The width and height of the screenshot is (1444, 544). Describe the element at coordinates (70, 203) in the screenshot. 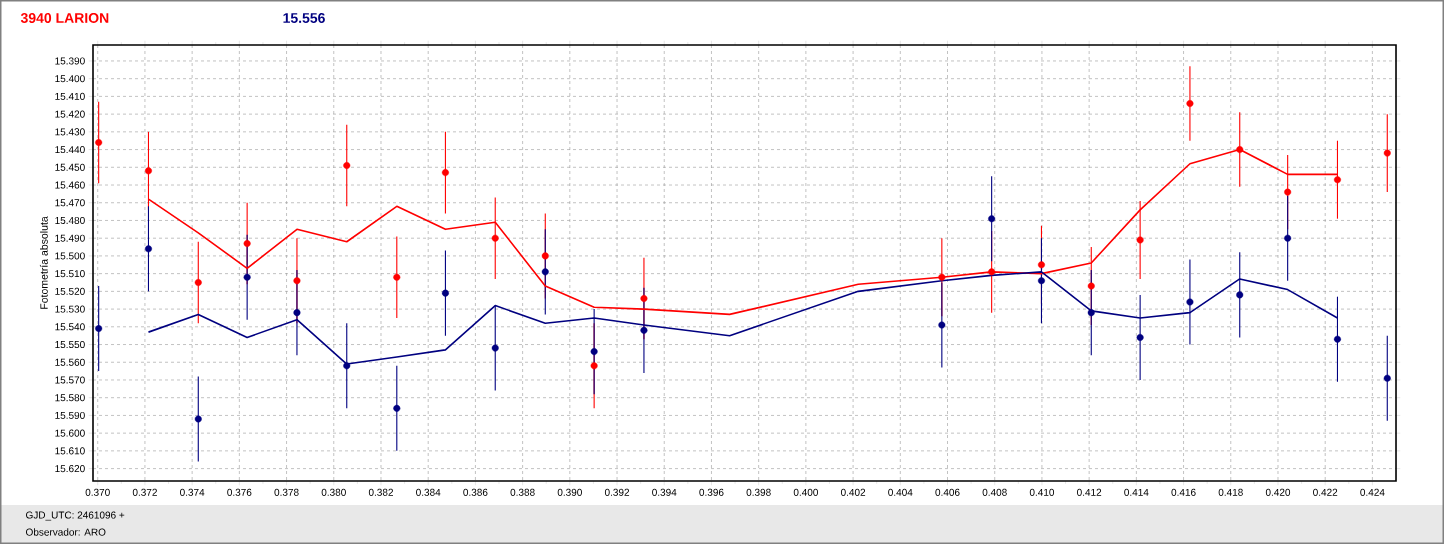

I see `y-tick-label: 15.470` at that location.